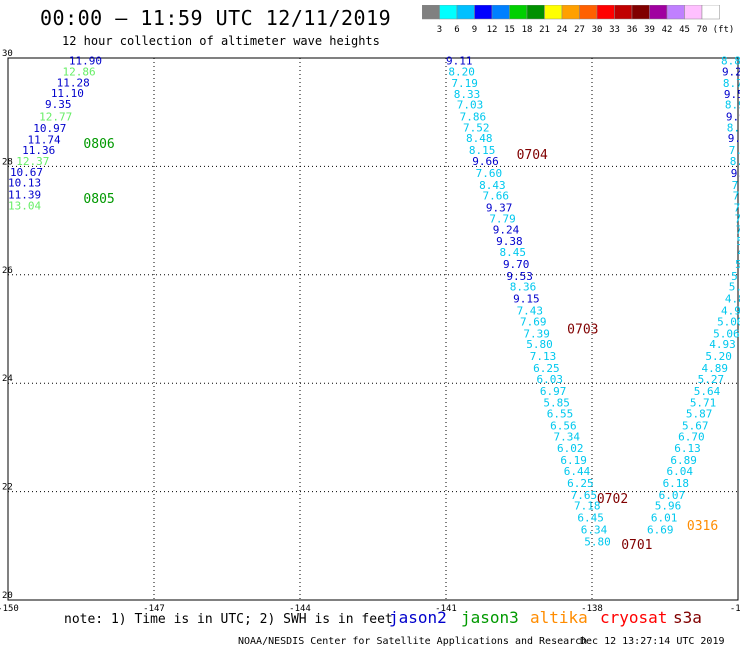 The height and width of the screenshot is (650, 740). What do you see at coordinates (490, 617) in the screenshot?
I see `satellite-label-jason3: jason3` at bounding box center [490, 617].